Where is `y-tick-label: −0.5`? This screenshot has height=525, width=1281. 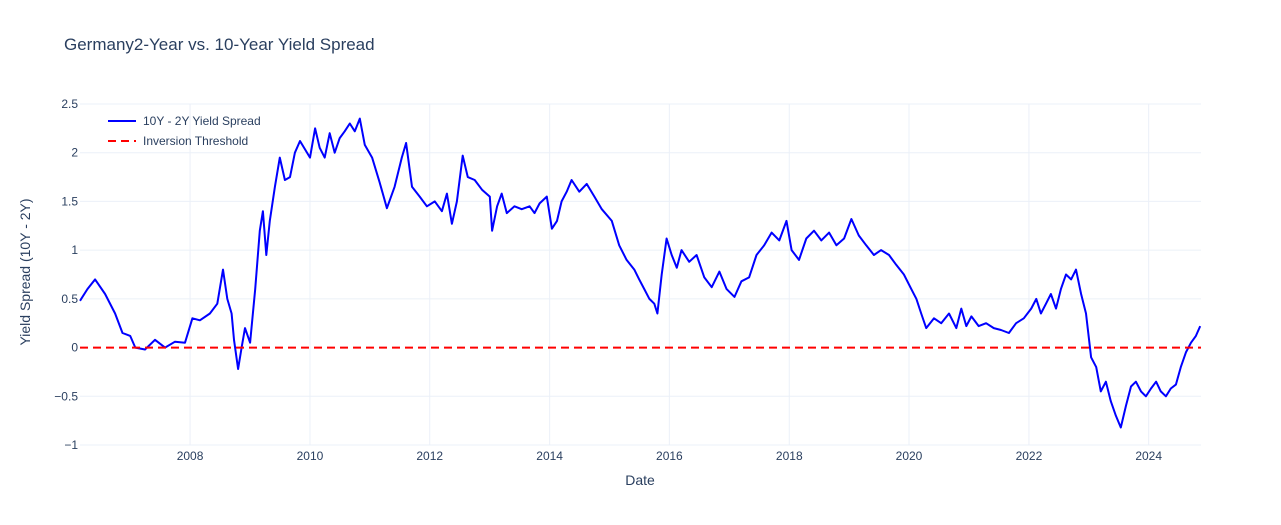
y-tick-label: −0.5 is located at coordinates (66, 396).